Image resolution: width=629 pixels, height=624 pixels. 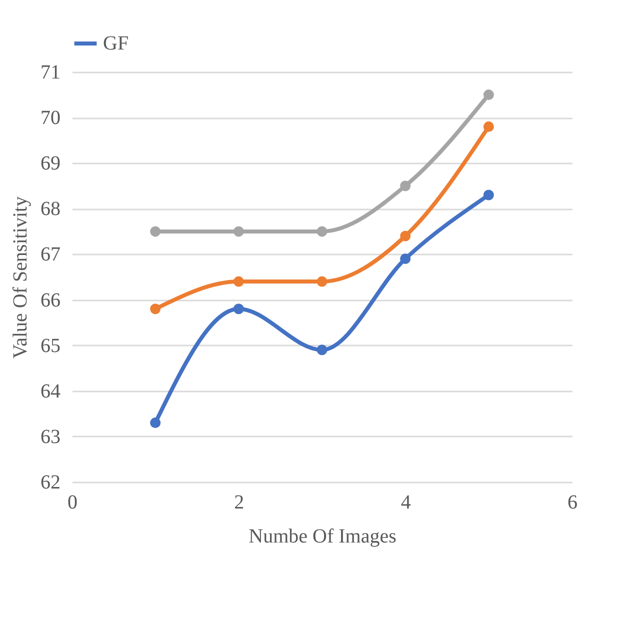 What do you see at coordinates (116, 43) in the screenshot?
I see `legend-label: GF` at bounding box center [116, 43].